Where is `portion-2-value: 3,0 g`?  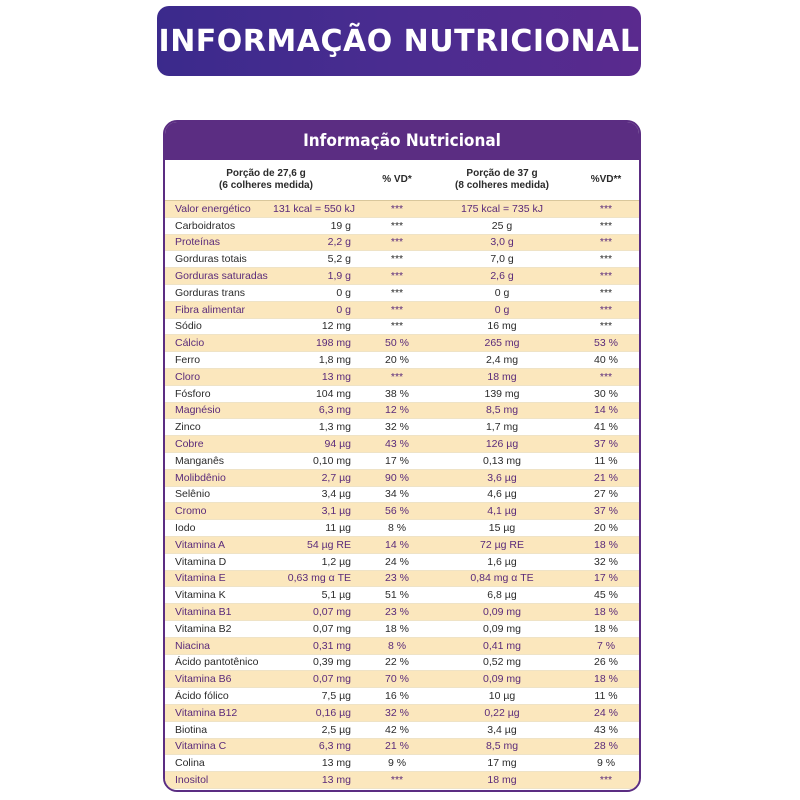
portion-2-value: 3,0 g is located at coordinates (502, 242).